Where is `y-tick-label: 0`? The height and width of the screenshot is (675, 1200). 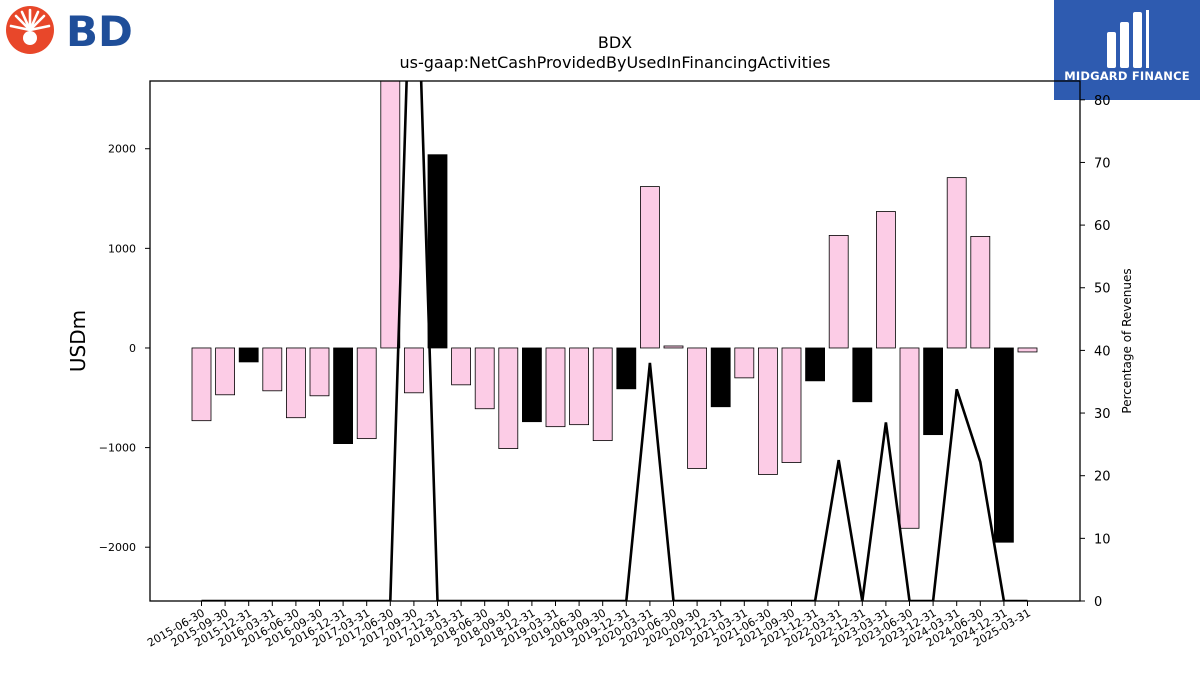 y-tick-label: 0 is located at coordinates (132, 348).